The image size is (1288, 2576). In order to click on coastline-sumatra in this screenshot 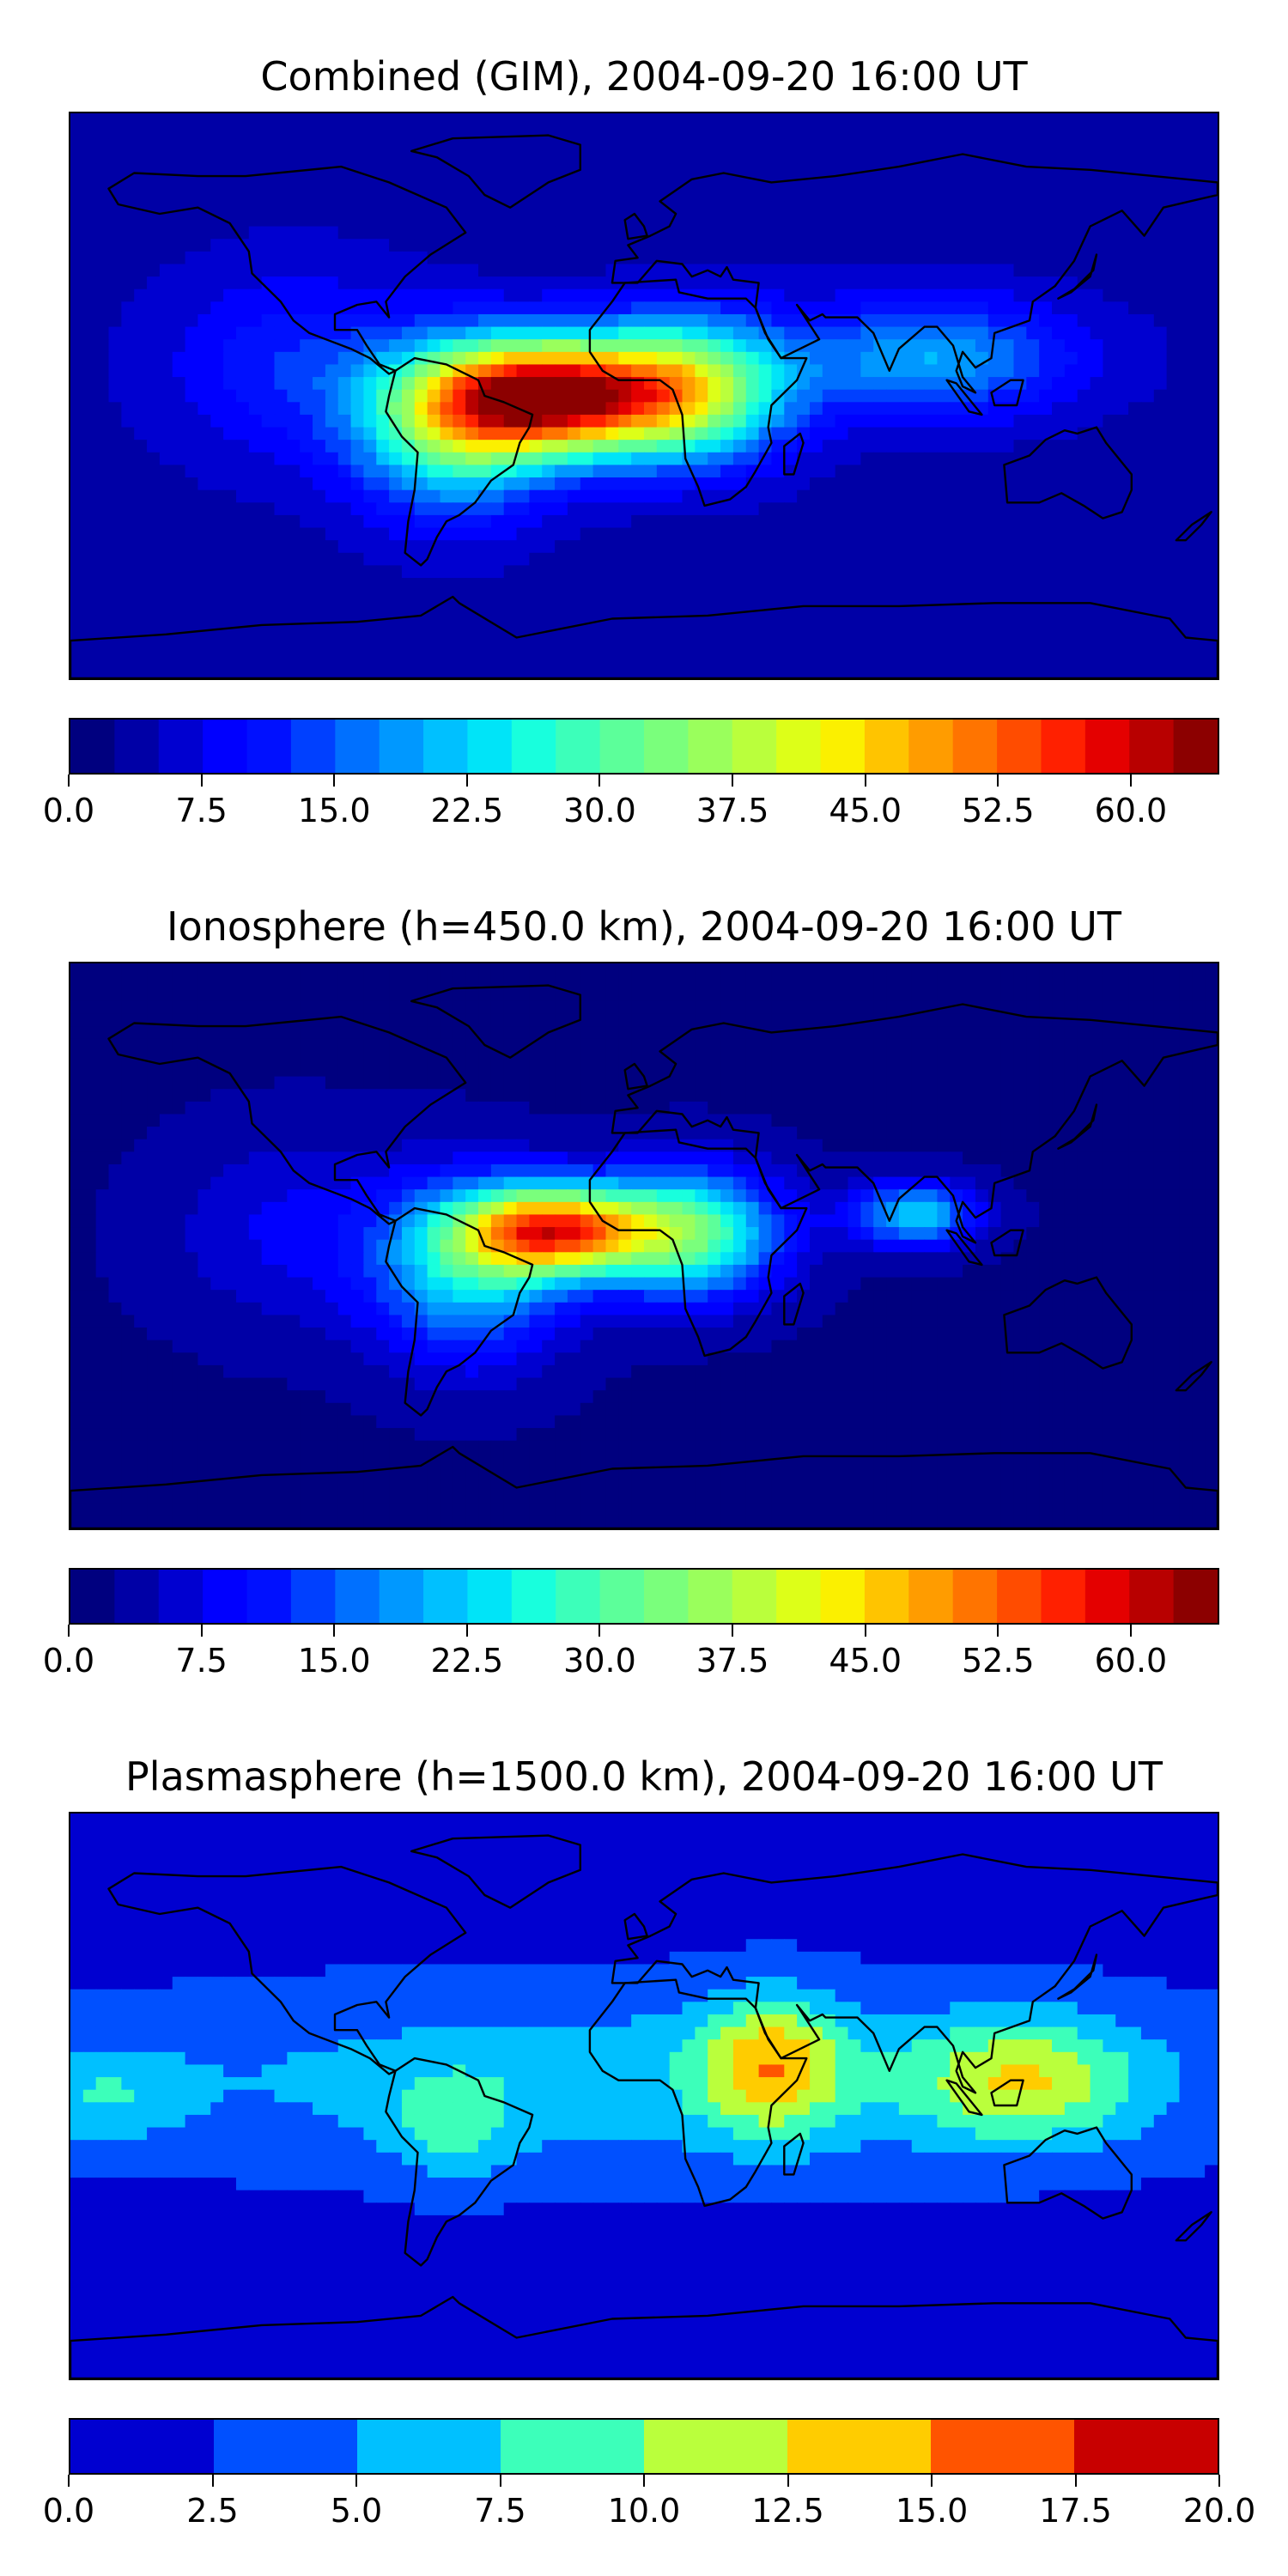, I will do `click(964, 398)`.